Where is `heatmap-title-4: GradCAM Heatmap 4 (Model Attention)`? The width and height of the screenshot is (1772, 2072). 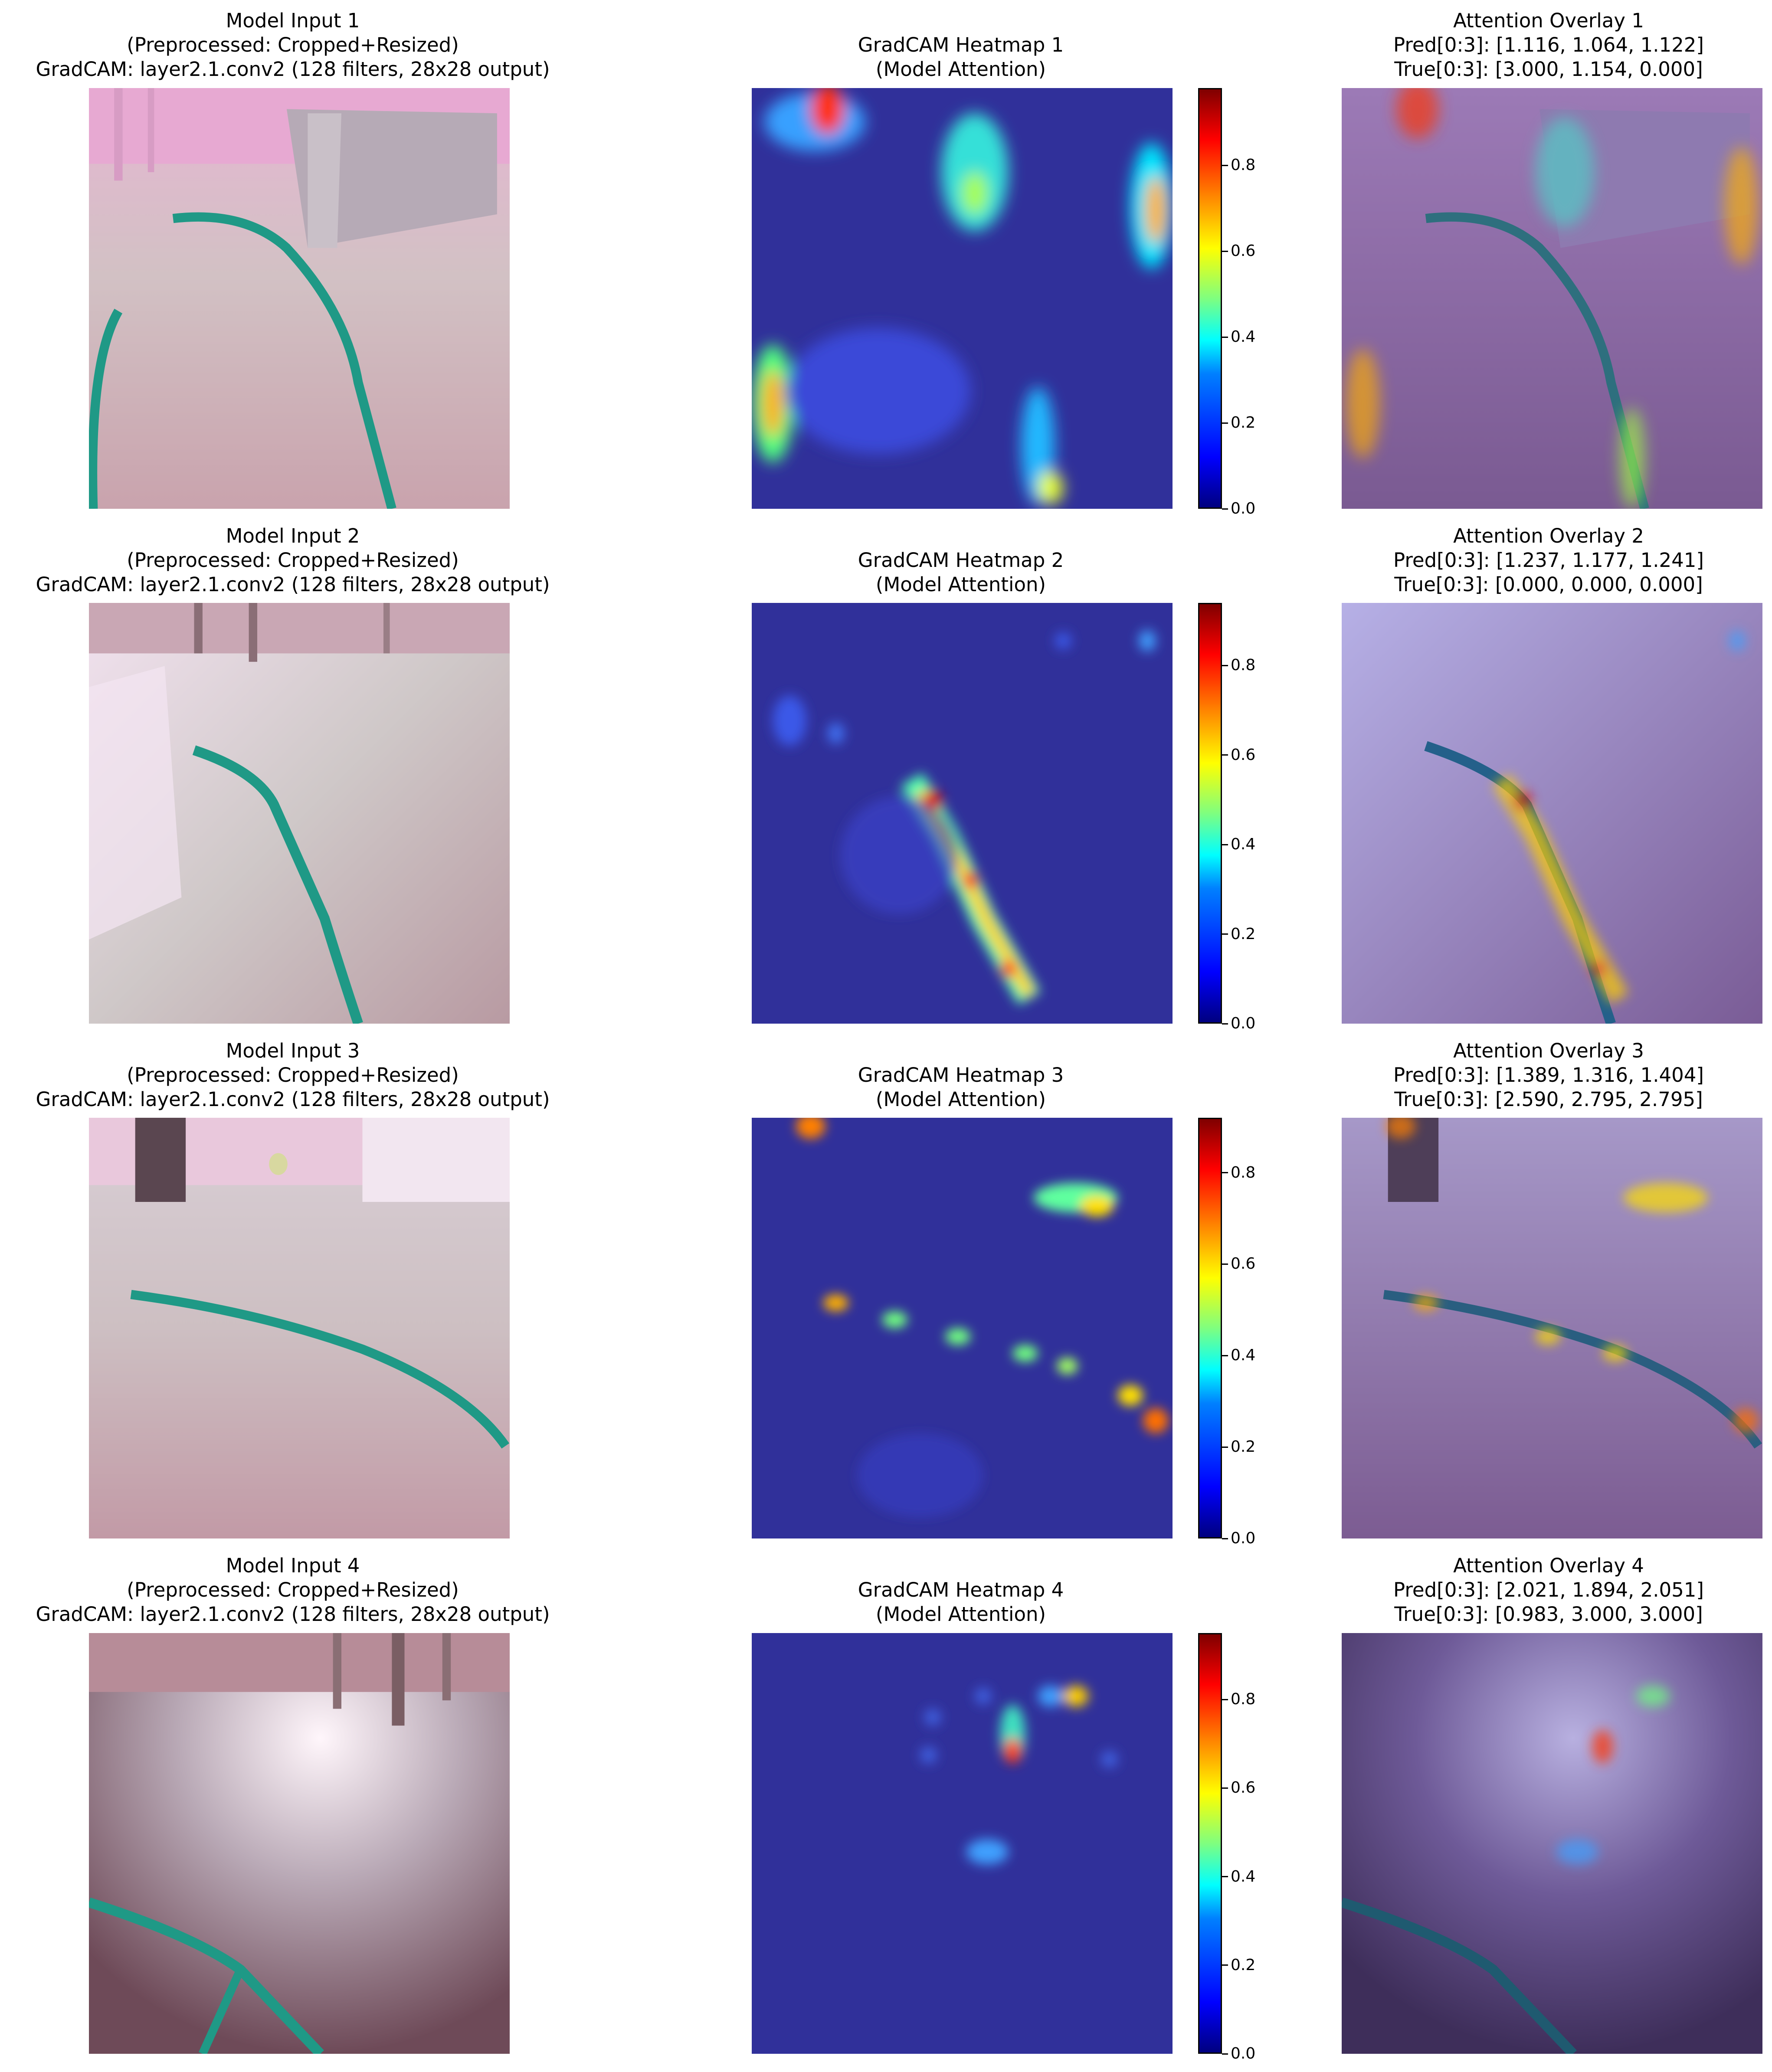
heatmap-title-4: GradCAM Heatmap 4 (Model Attention) is located at coordinates (961, 1602).